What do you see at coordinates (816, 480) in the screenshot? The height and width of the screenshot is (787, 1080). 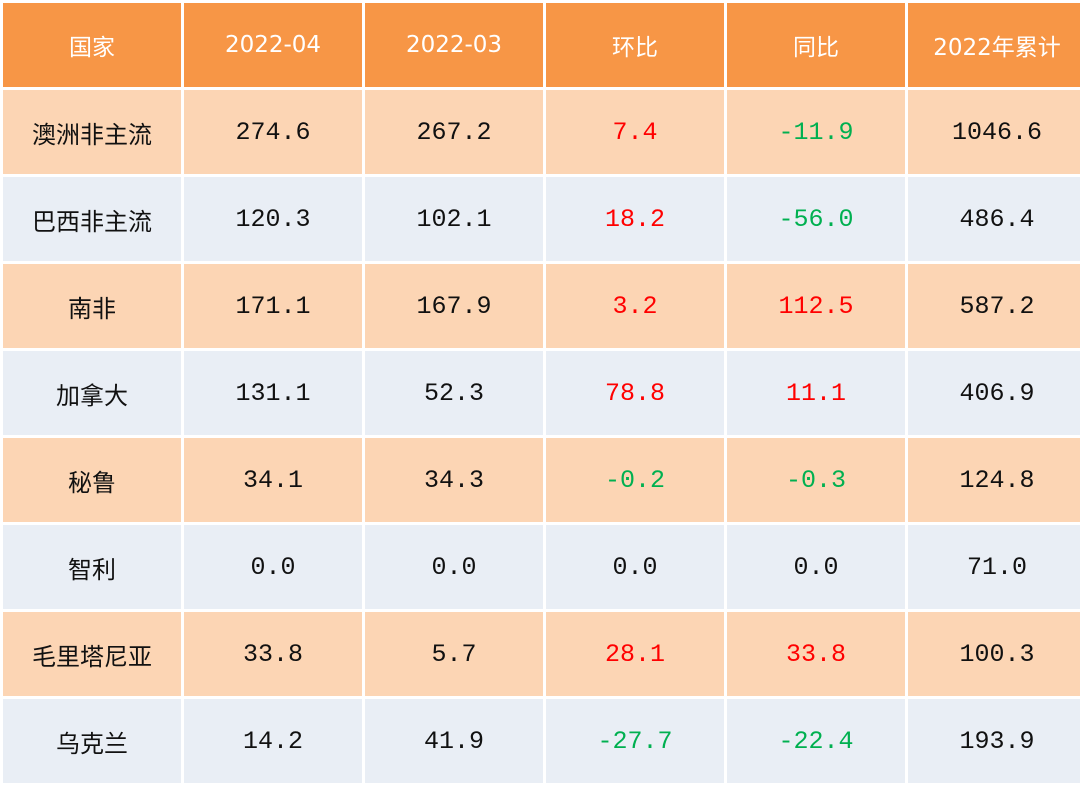 I see `yoy-cell: -0.3` at bounding box center [816, 480].